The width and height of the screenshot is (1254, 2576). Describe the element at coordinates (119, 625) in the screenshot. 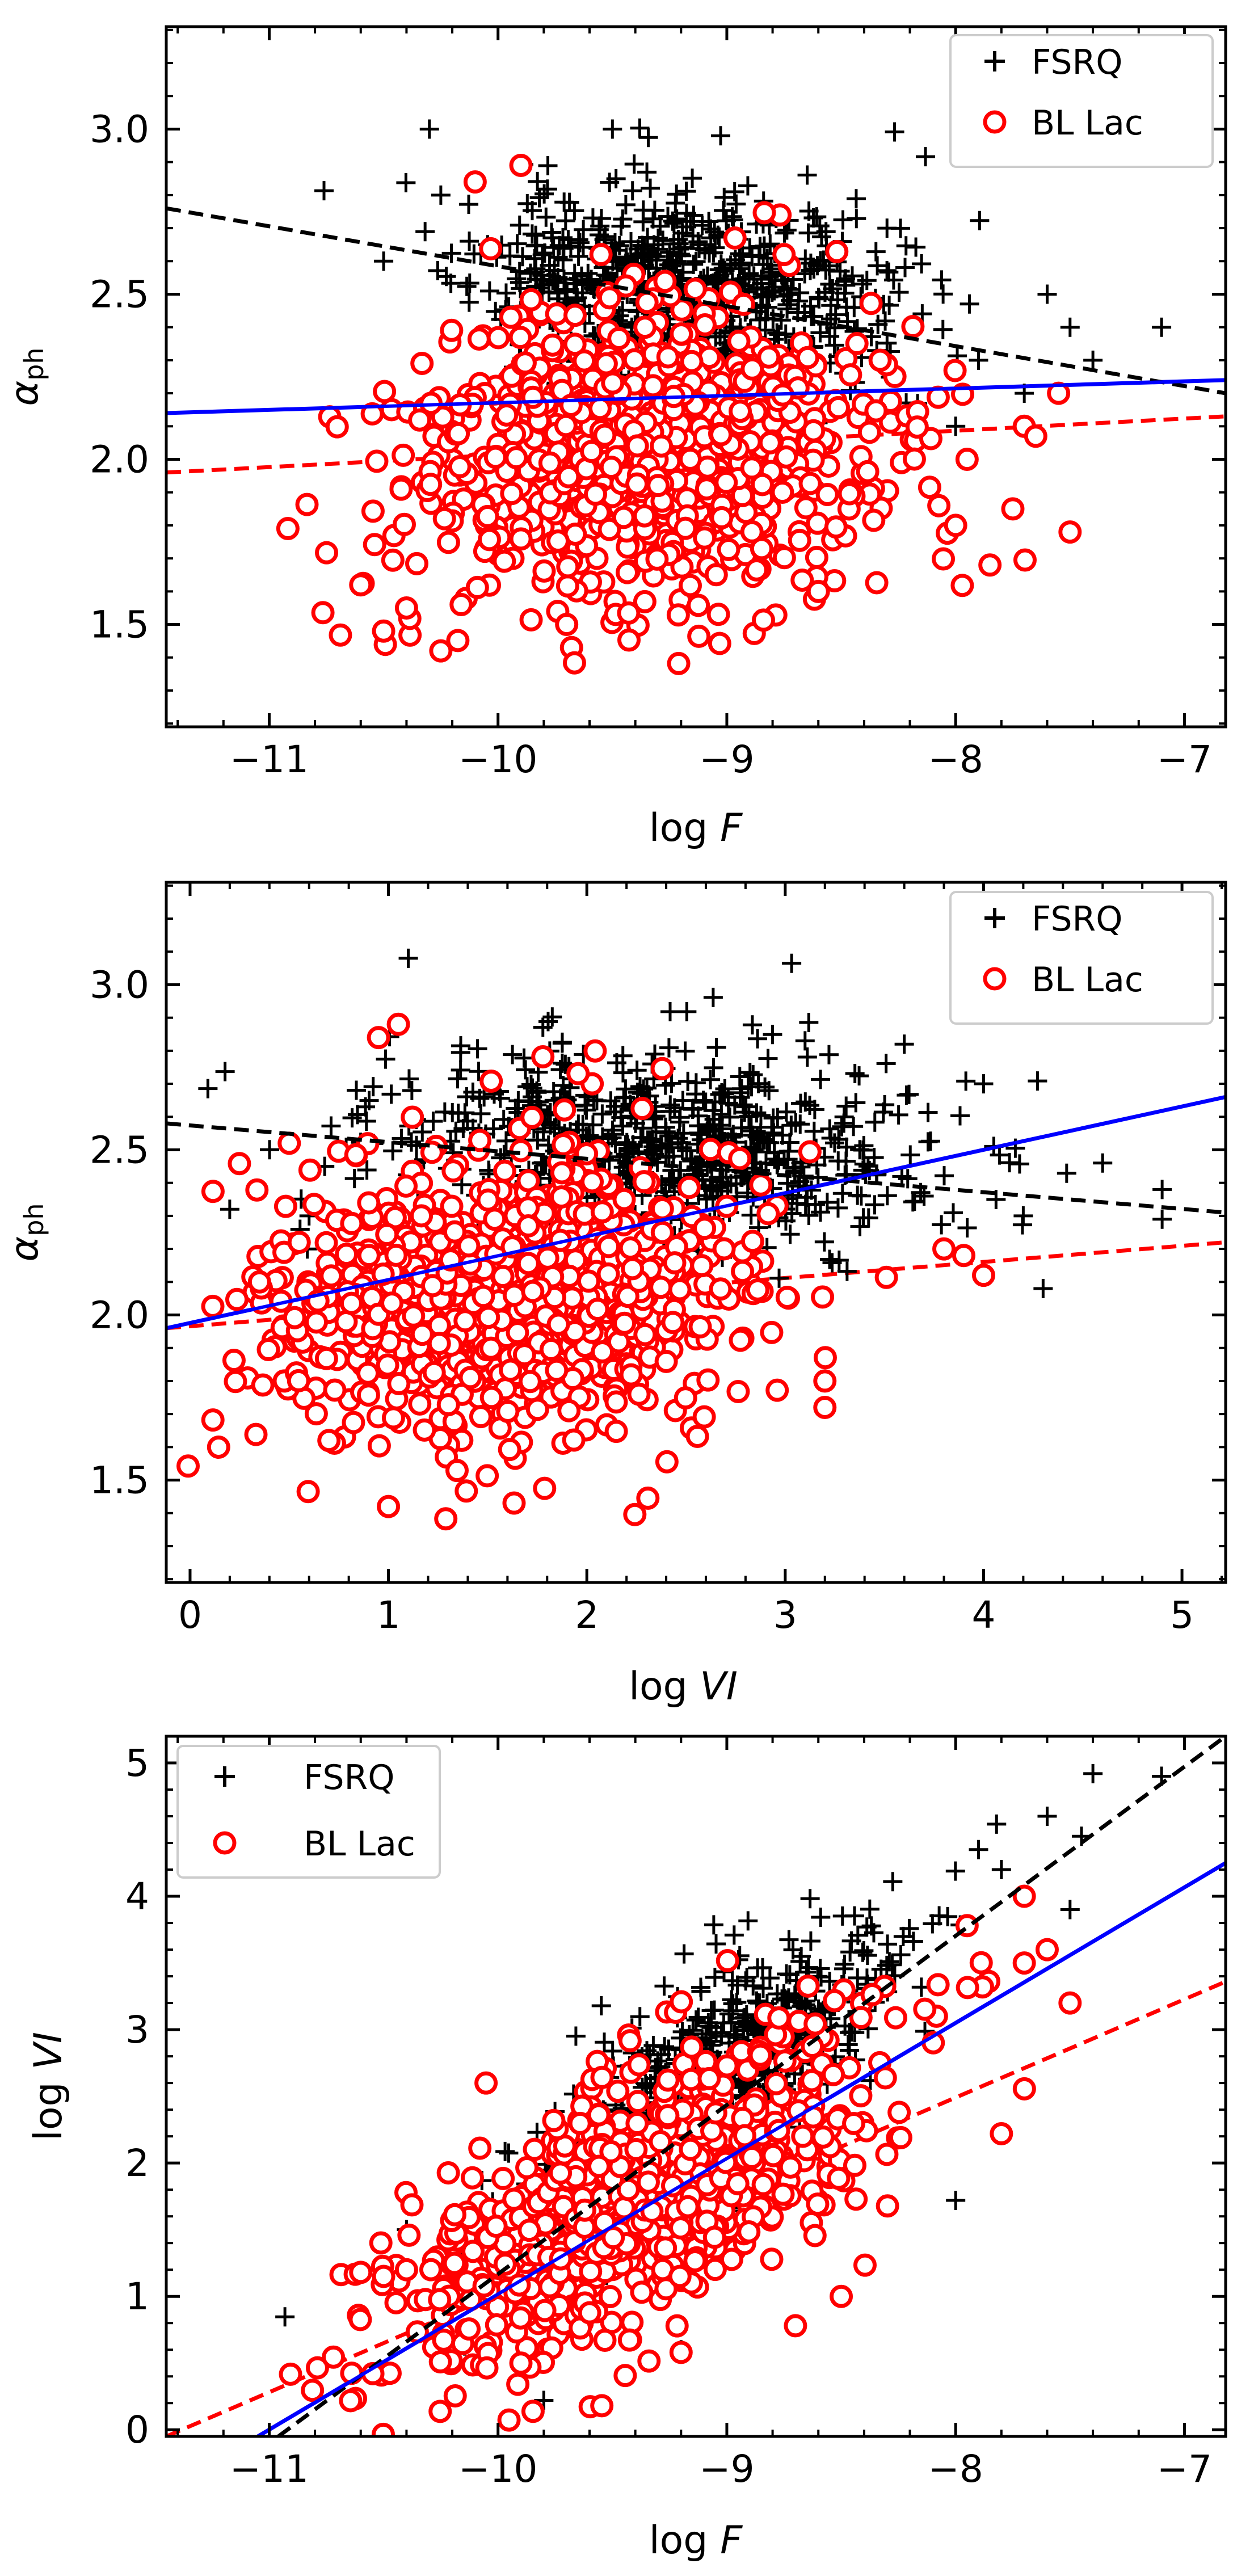

I see `y-tick-label: 1.5` at that location.